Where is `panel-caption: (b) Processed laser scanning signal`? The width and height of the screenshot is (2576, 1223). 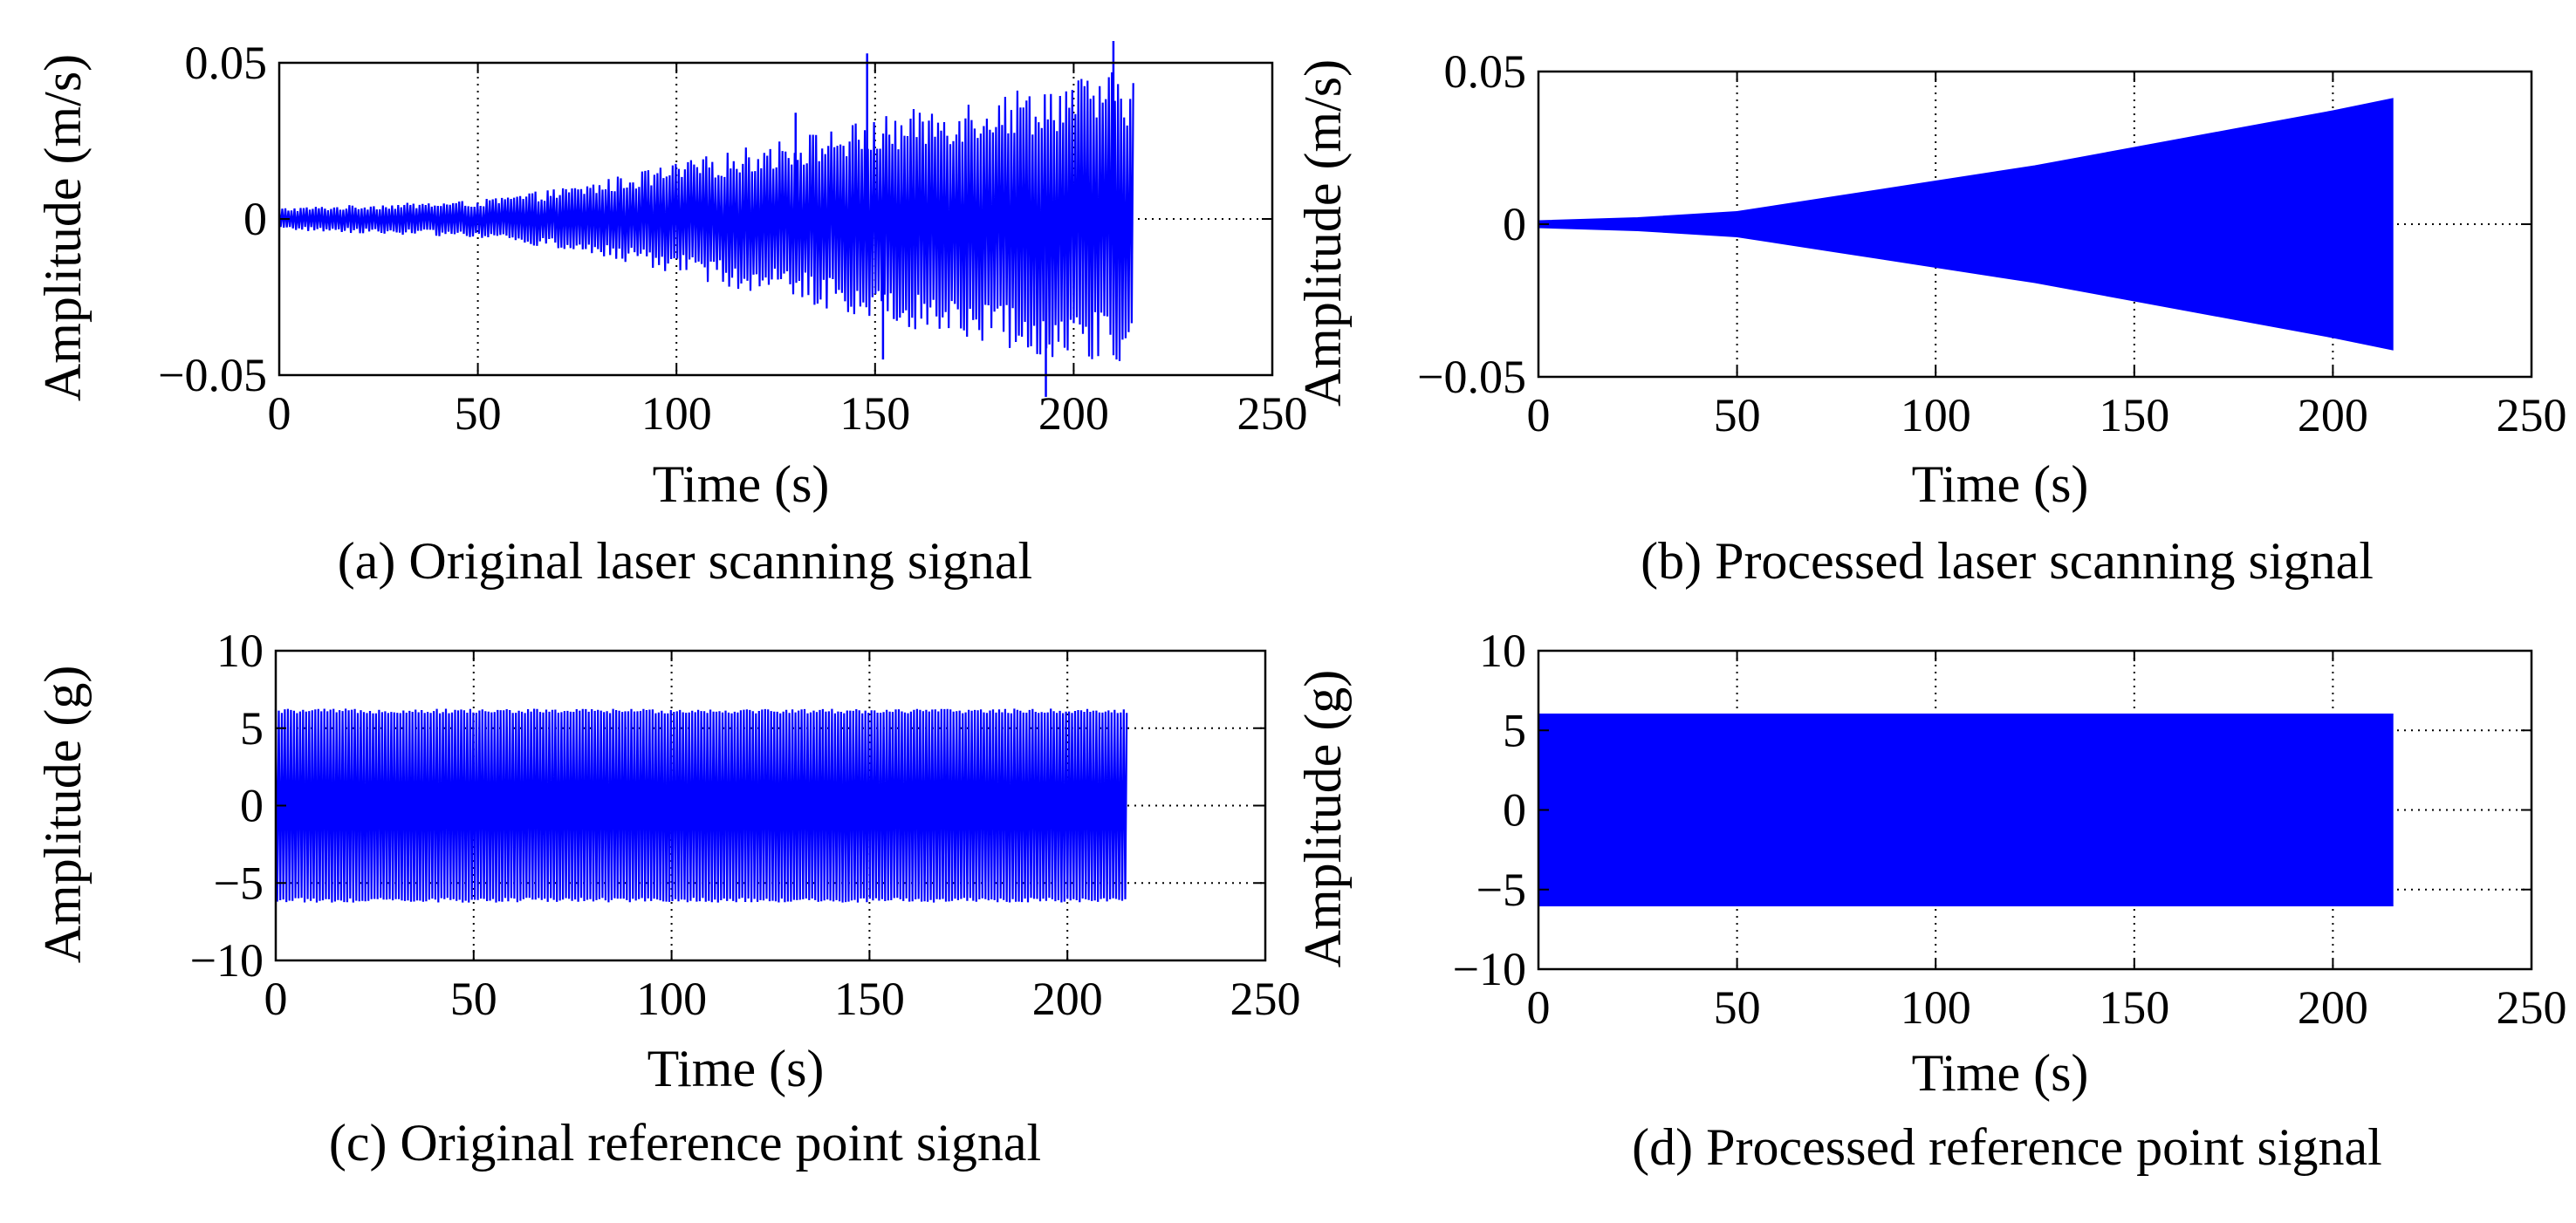 panel-caption: (b) Processed laser scanning signal is located at coordinates (2008, 561).